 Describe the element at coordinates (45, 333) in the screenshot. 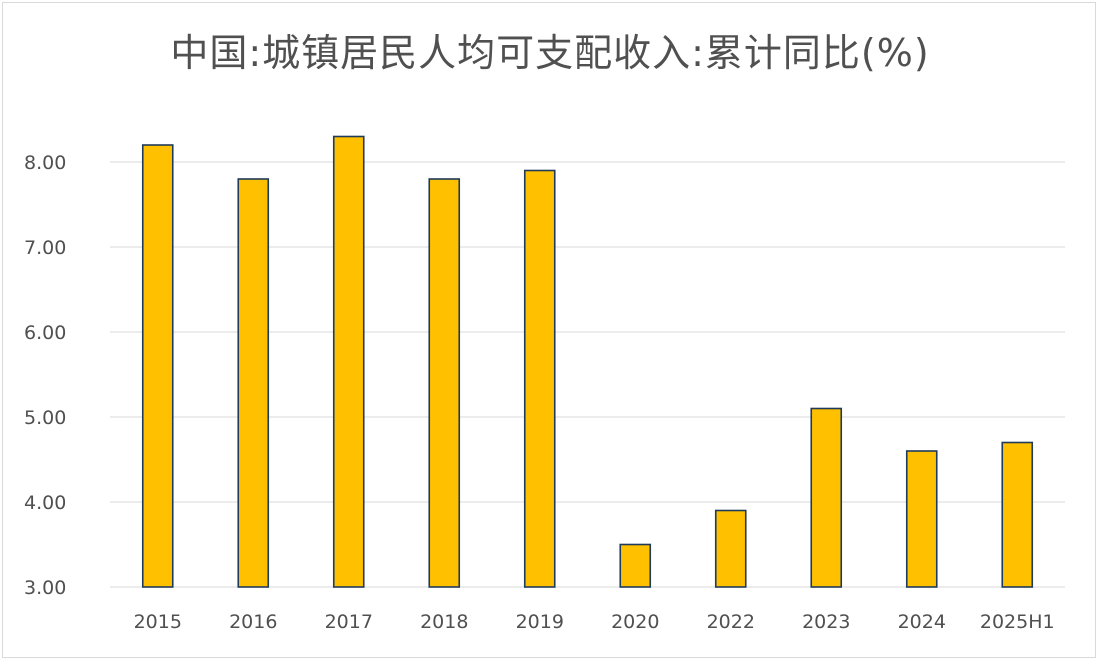

I see `y-tick-label: 6.00` at that location.